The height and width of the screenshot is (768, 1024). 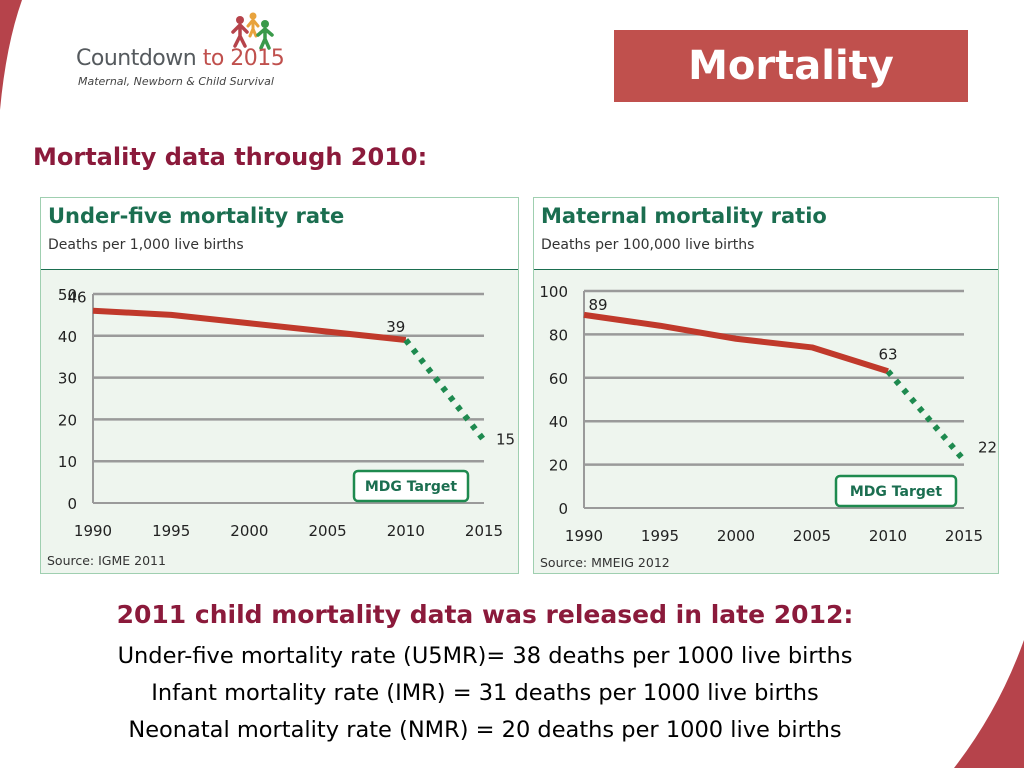 What do you see at coordinates (230, 157) in the screenshot?
I see `section-heading: Mortality data through 2010:` at bounding box center [230, 157].